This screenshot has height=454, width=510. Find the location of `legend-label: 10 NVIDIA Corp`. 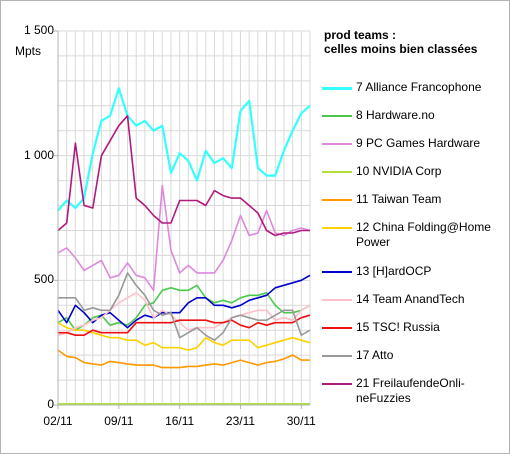

legend-label: 10 NVIDIA Corp is located at coordinates (399, 171).